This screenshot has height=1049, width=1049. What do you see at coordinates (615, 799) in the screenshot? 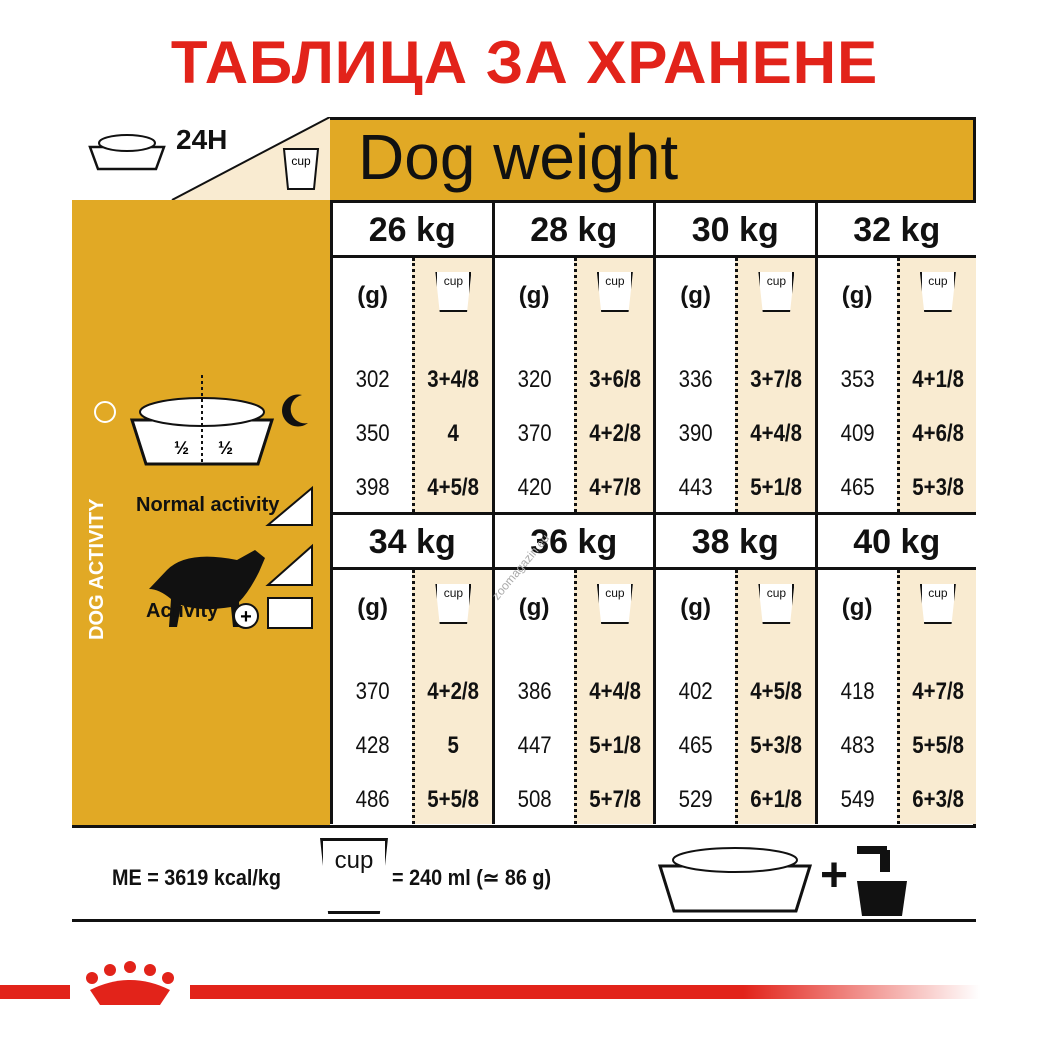
I see `cups-value: 5+7/8` at bounding box center [615, 799].